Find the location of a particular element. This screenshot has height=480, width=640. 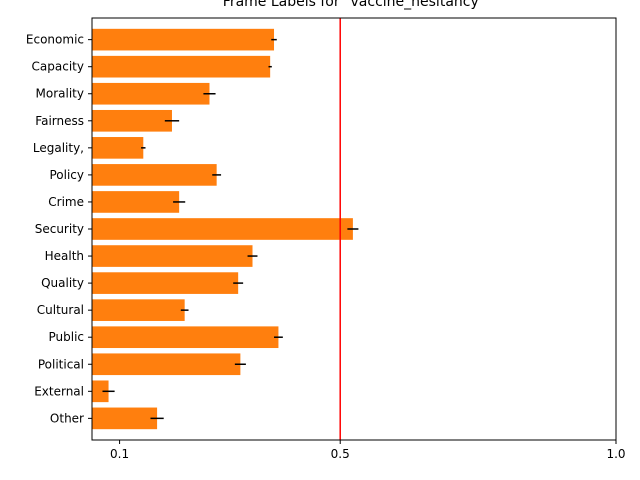

y-tick-label: Other is located at coordinates (67, 418).